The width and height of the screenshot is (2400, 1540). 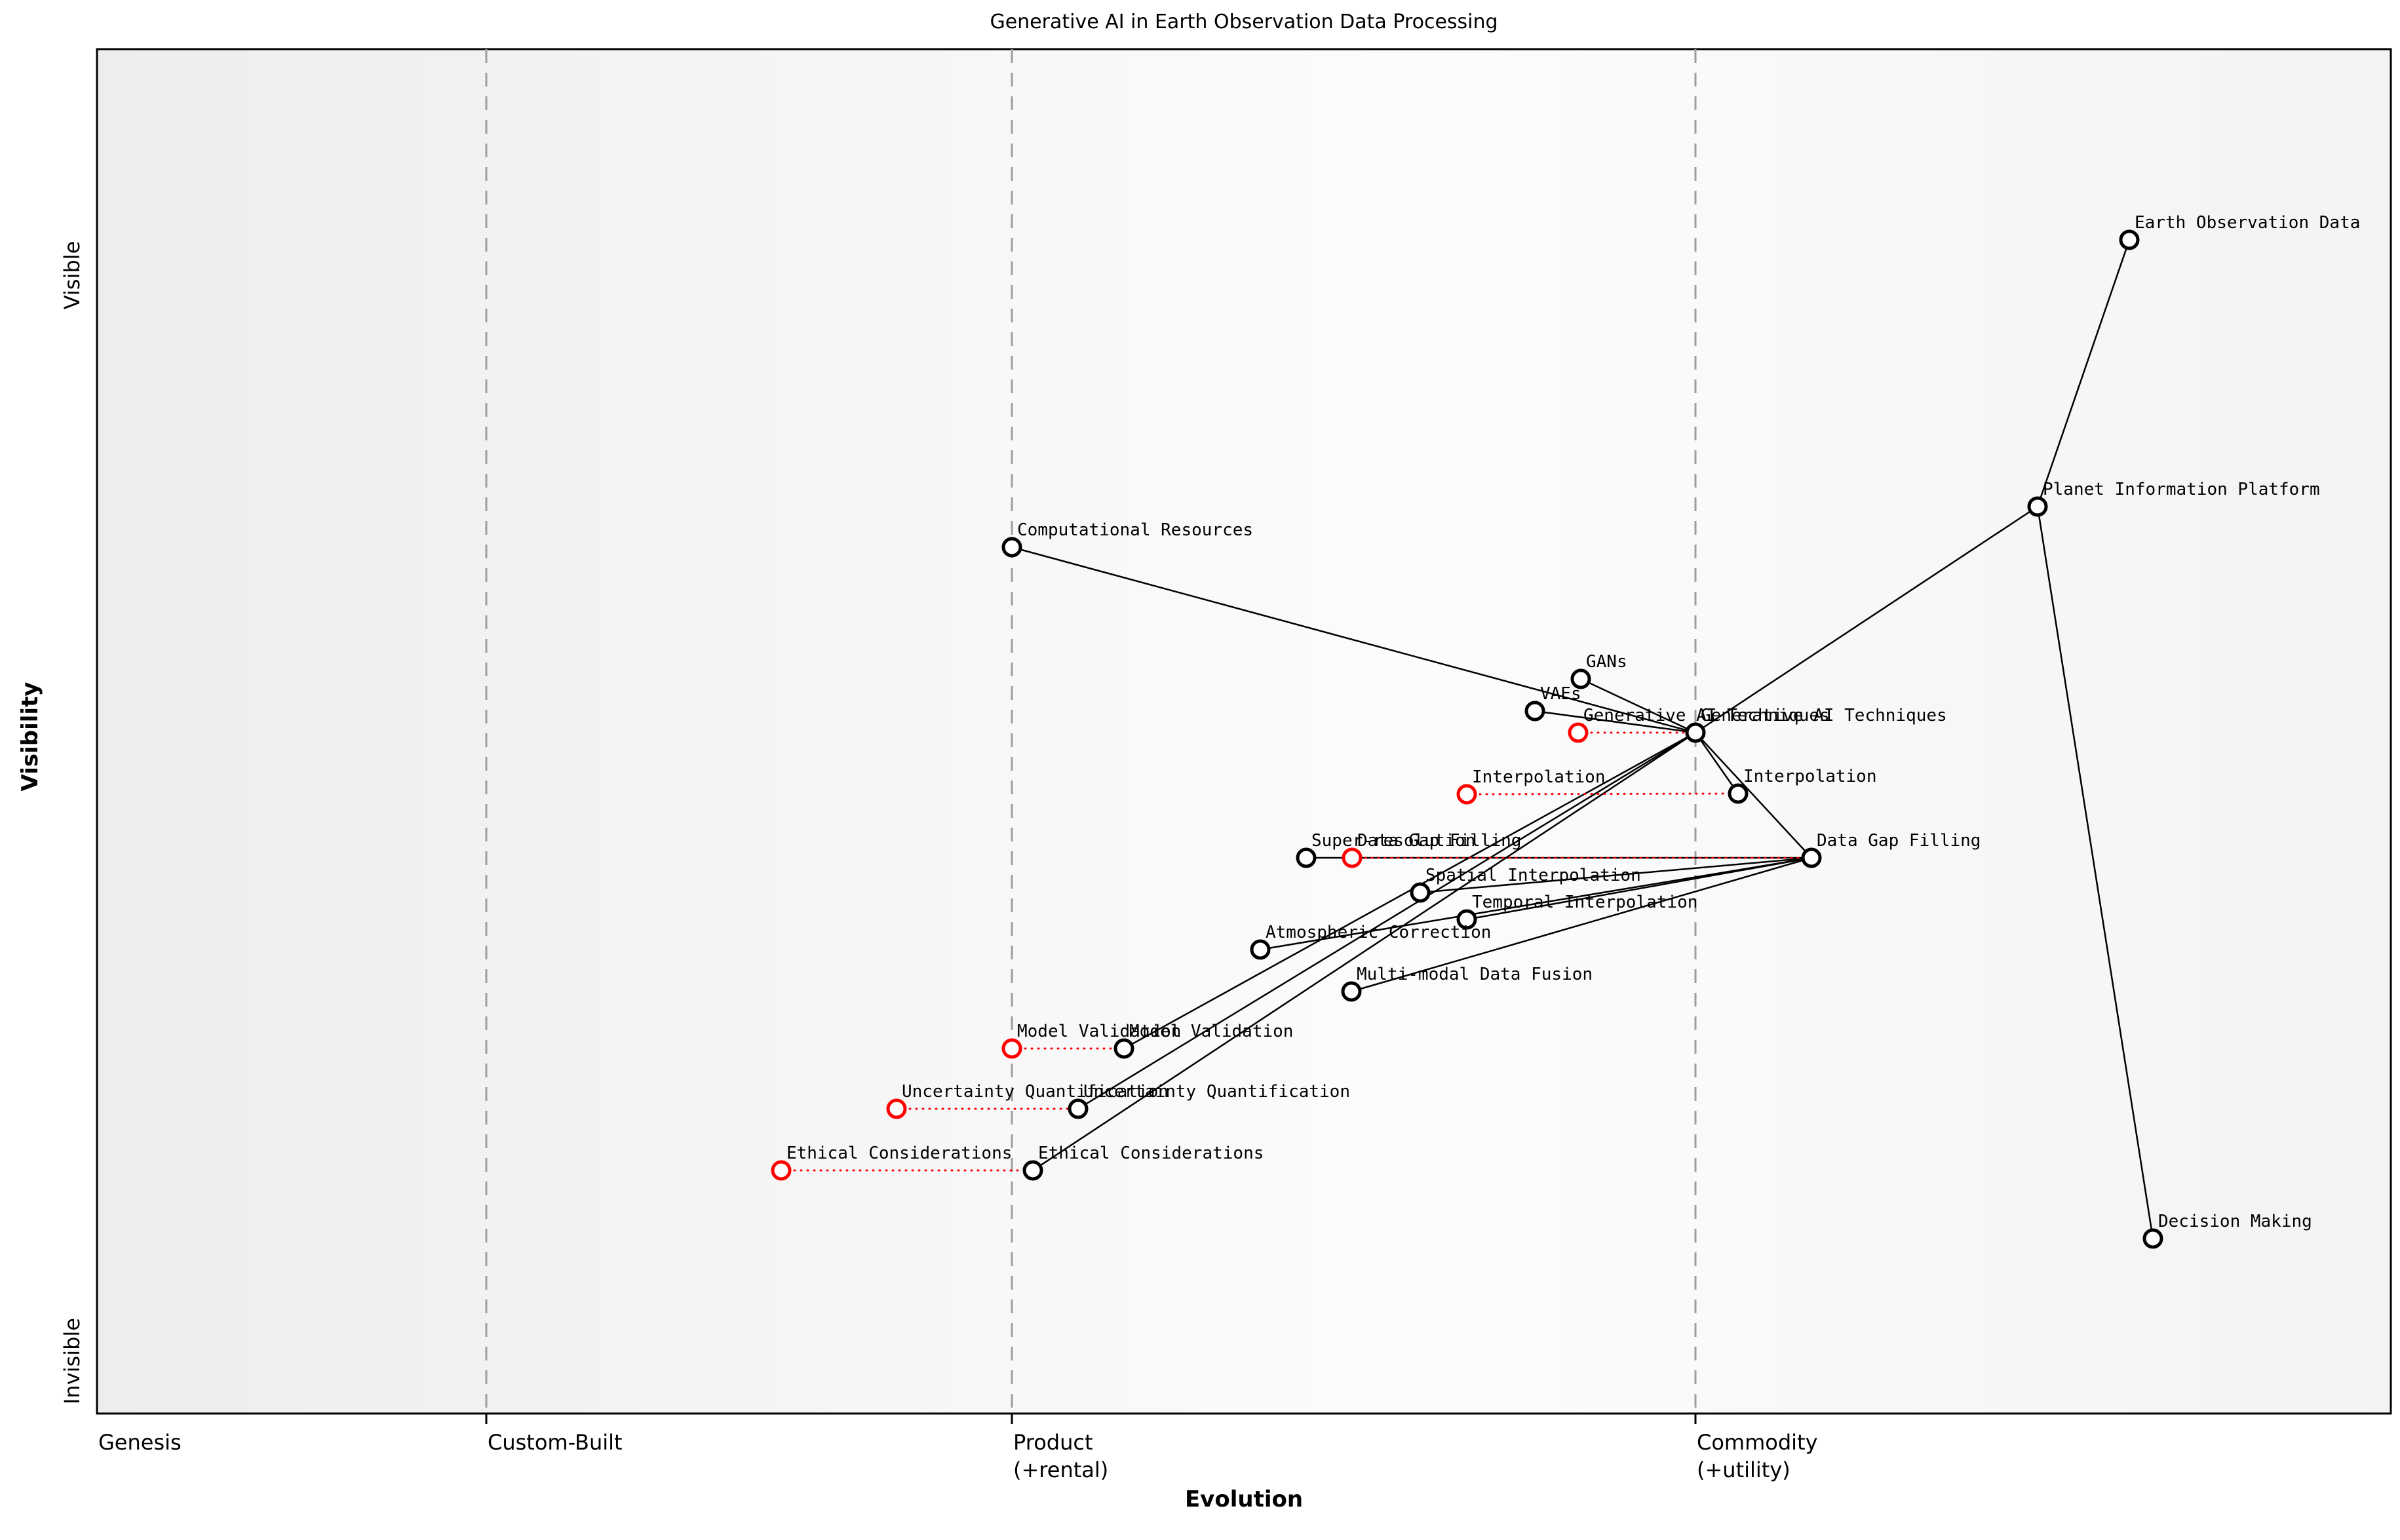 What do you see at coordinates (1695, 732) in the screenshot?
I see `map-node-genai` at bounding box center [1695, 732].